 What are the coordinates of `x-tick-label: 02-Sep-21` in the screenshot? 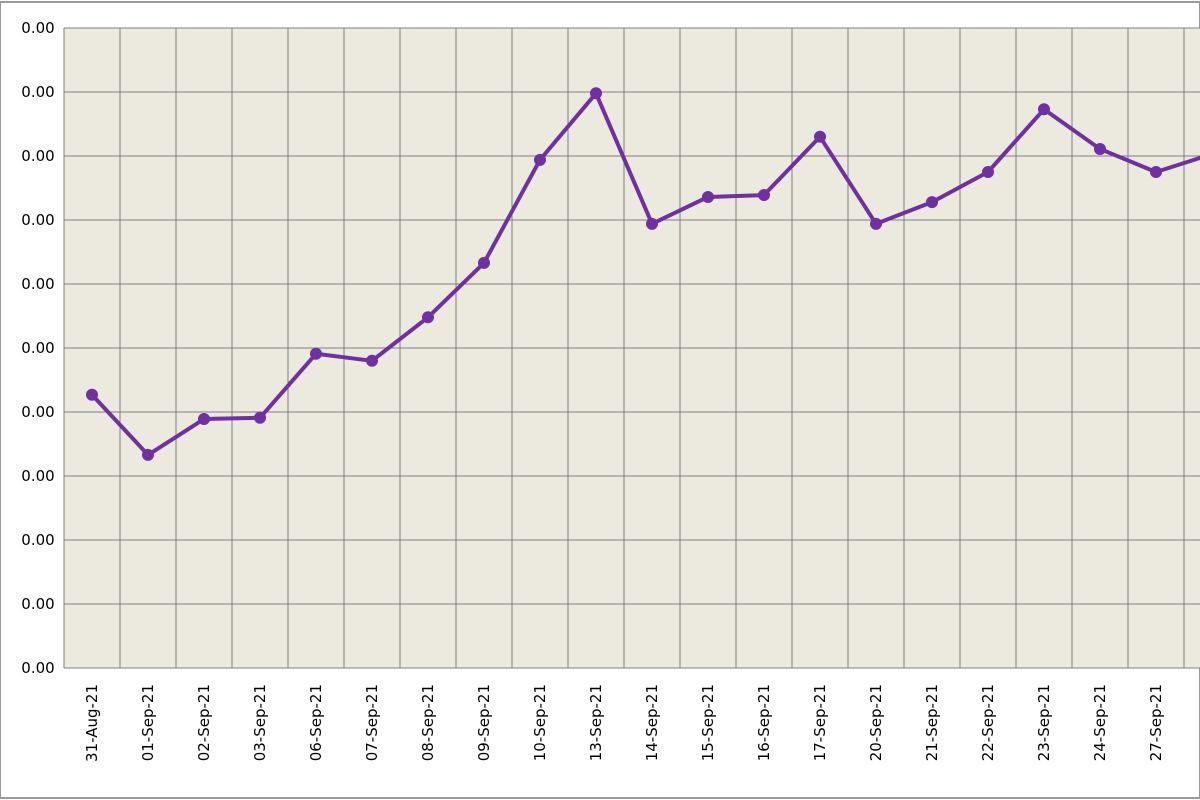 It's located at (204, 722).